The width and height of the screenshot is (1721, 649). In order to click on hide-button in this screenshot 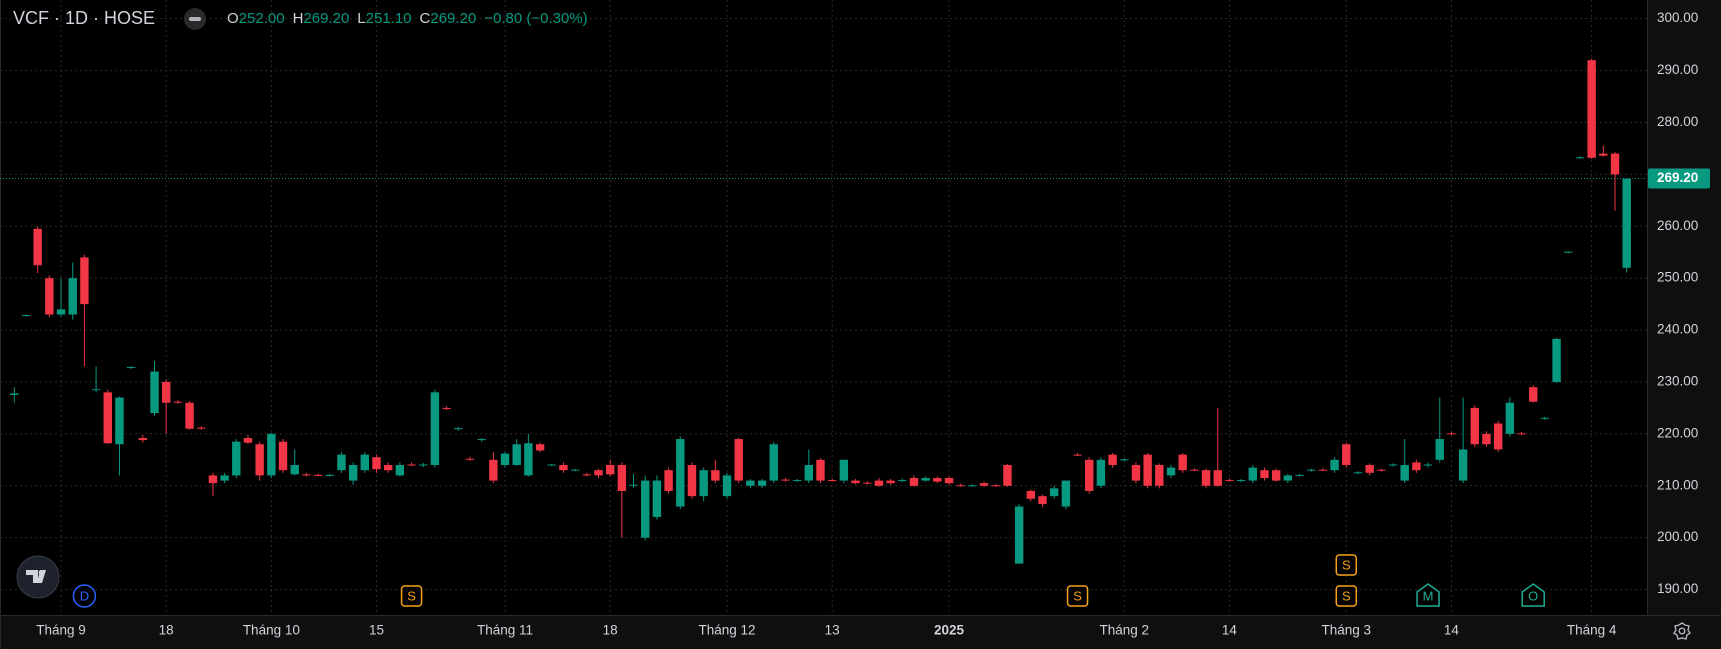, I will do `click(195, 19)`.